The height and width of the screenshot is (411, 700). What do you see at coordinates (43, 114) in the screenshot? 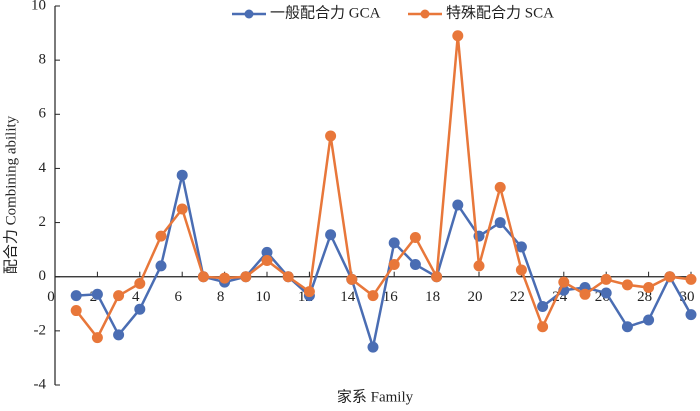
I see `y-tick-label: 6` at bounding box center [43, 114].